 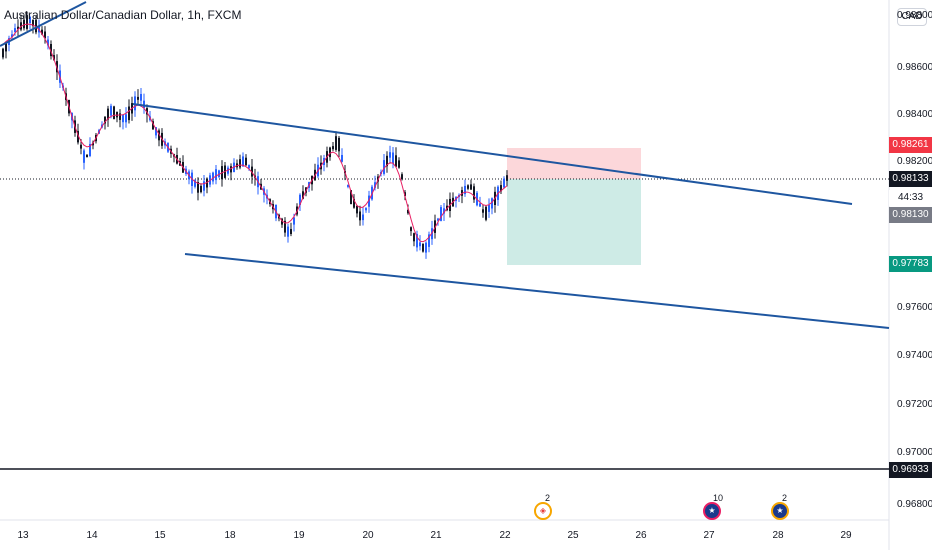 What do you see at coordinates (718, 498) in the screenshot?
I see `event-count: 10` at bounding box center [718, 498].